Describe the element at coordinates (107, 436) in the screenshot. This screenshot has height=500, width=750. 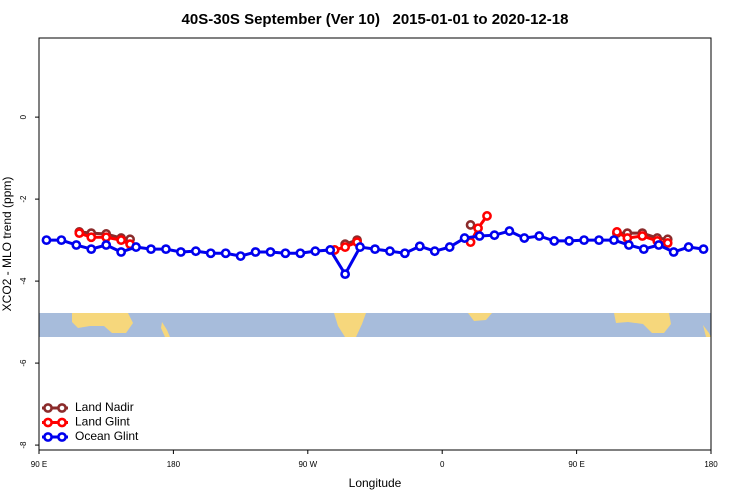
I see `legend-label: Ocean Glint` at that location.